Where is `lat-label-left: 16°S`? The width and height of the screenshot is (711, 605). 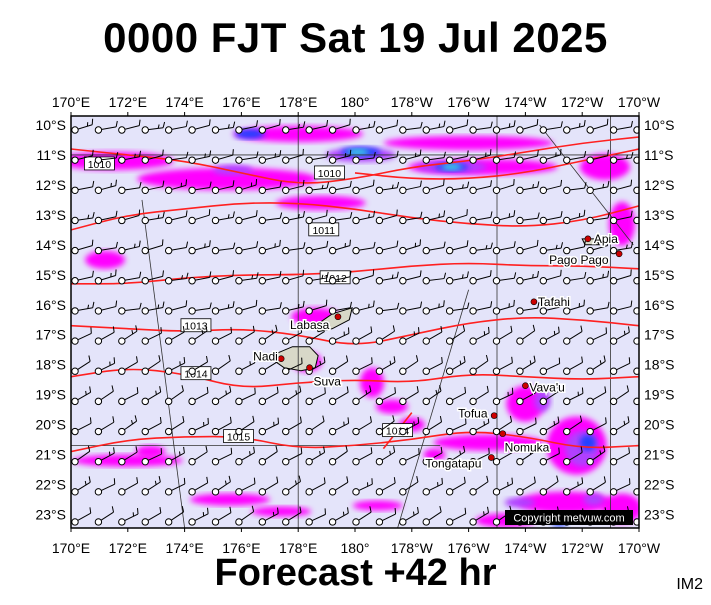 lat-label-left: 16°S is located at coordinates (50, 305).